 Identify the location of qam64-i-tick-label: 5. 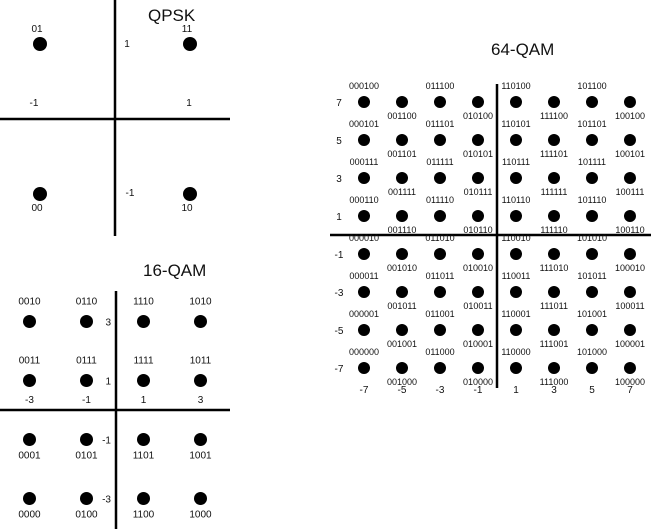
(592, 390).